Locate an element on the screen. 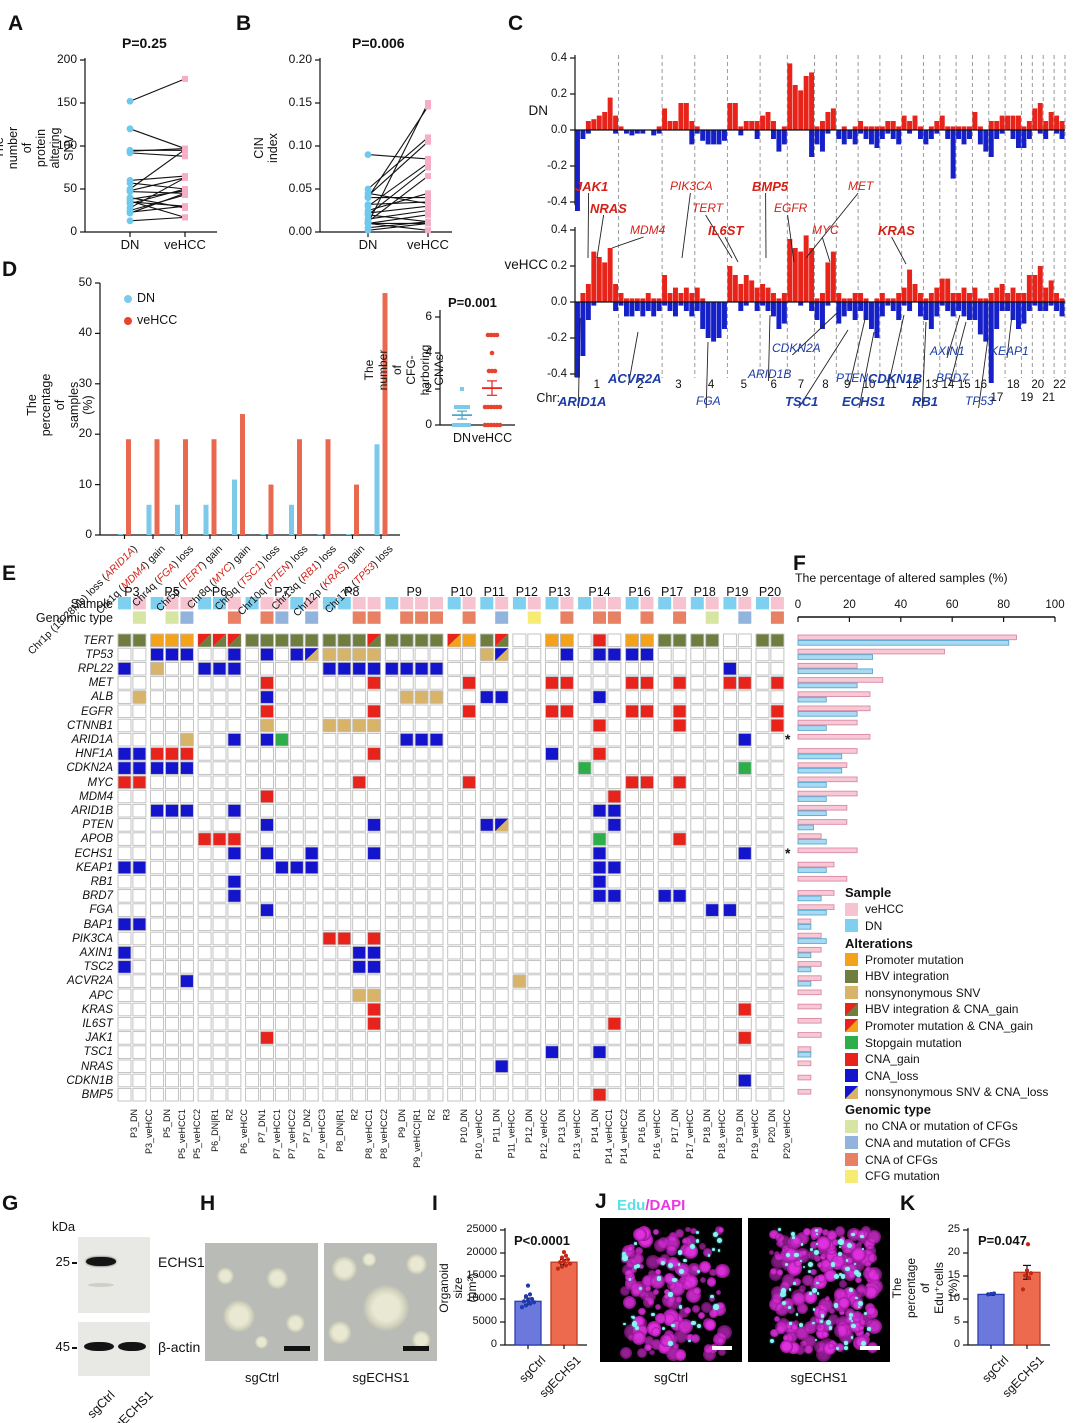 This screenshot has width=1080, height=1423. gene-row-label-axin1: AXIN1 is located at coordinates (96, 952).